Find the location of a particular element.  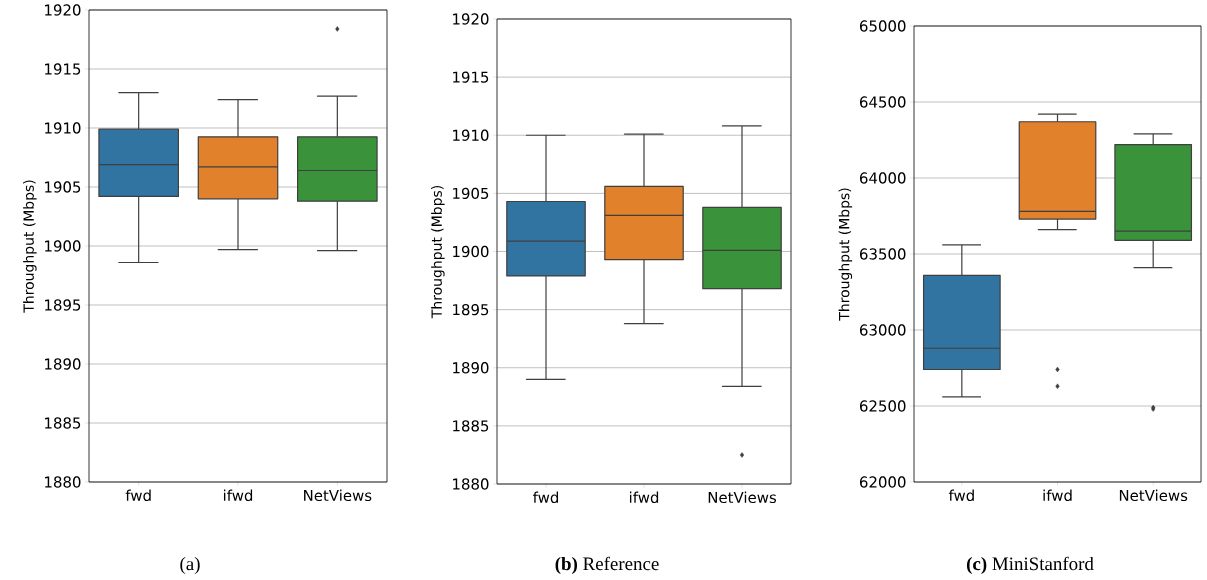

y-tick-label: 65000 is located at coordinates (883, 26).